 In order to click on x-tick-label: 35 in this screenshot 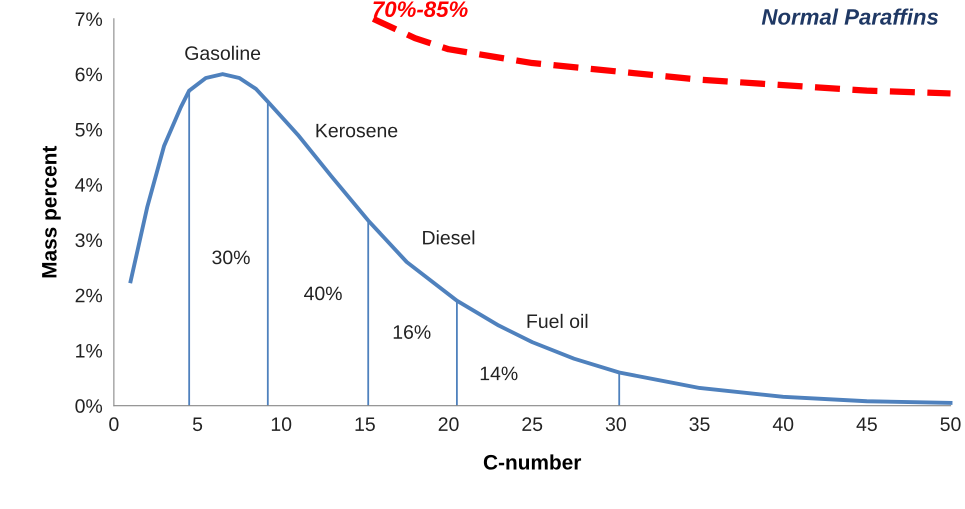, I will do `click(699, 424)`.